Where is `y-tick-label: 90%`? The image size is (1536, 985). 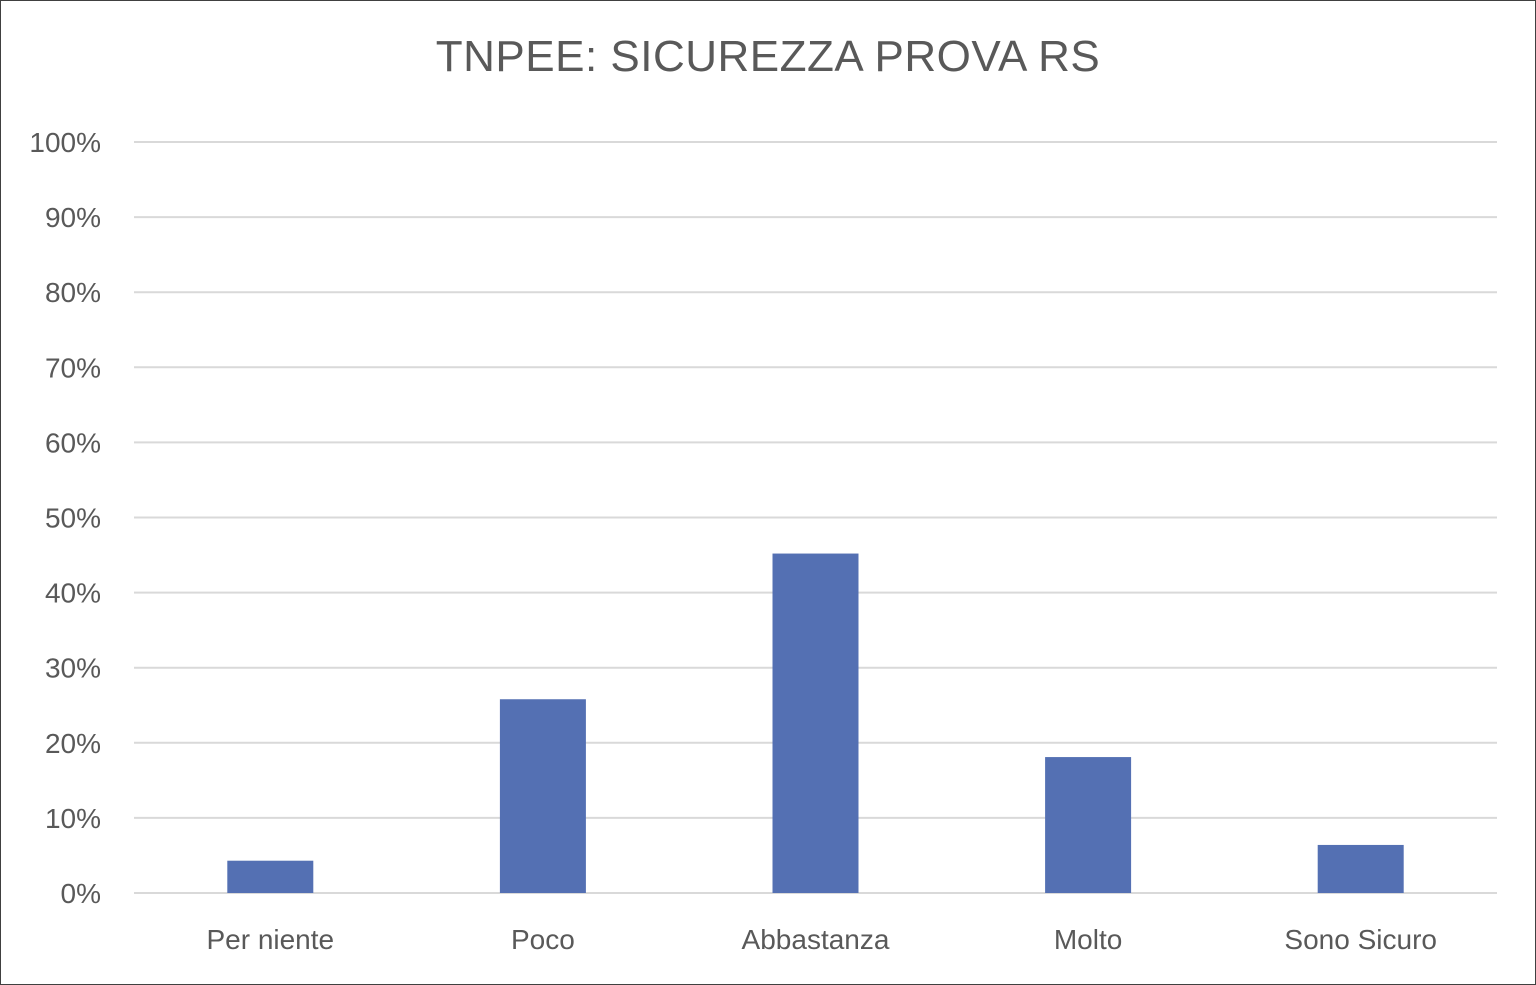
y-tick-label: 90% is located at coordinates (73, 217).